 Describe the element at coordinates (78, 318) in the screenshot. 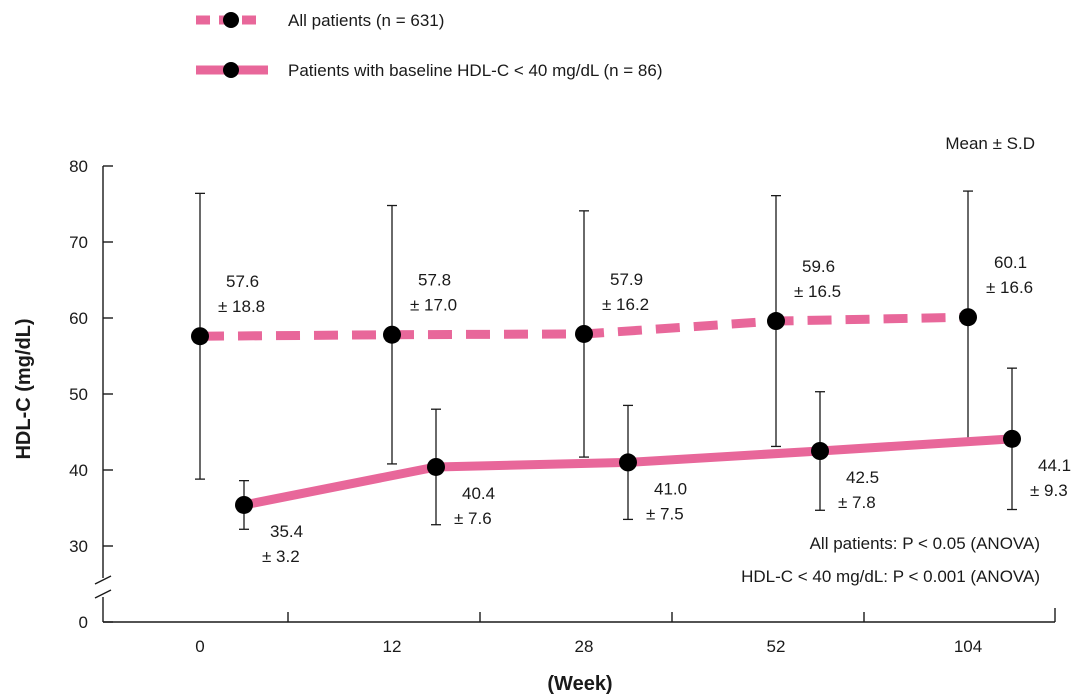

I see `y-tick-label: 60` at that location.